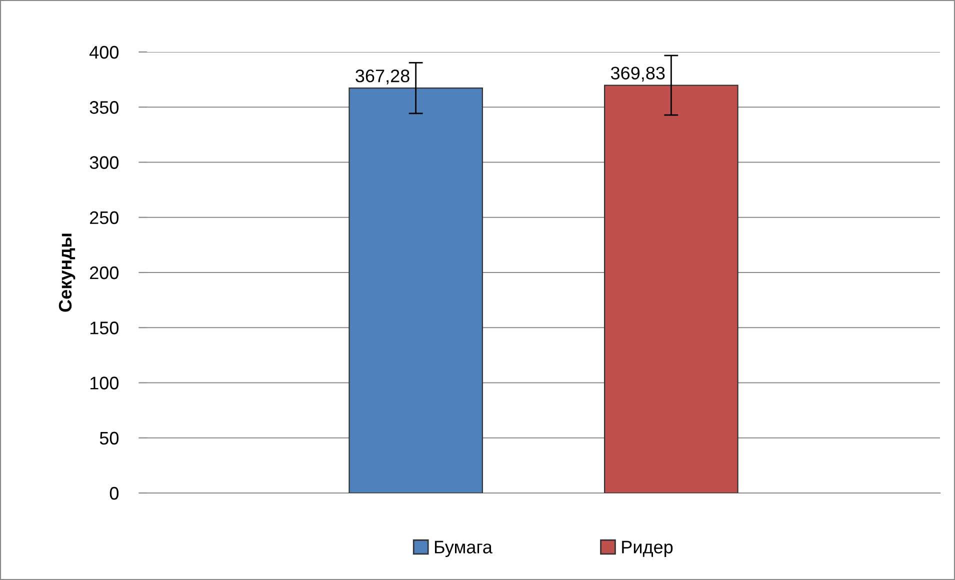 The width and height of the screenshot is (955, 580). What do you see at coordinates (104, 328) in the screenshot?
I see `y-tick-label: 150` at bounding box center [104, 328].